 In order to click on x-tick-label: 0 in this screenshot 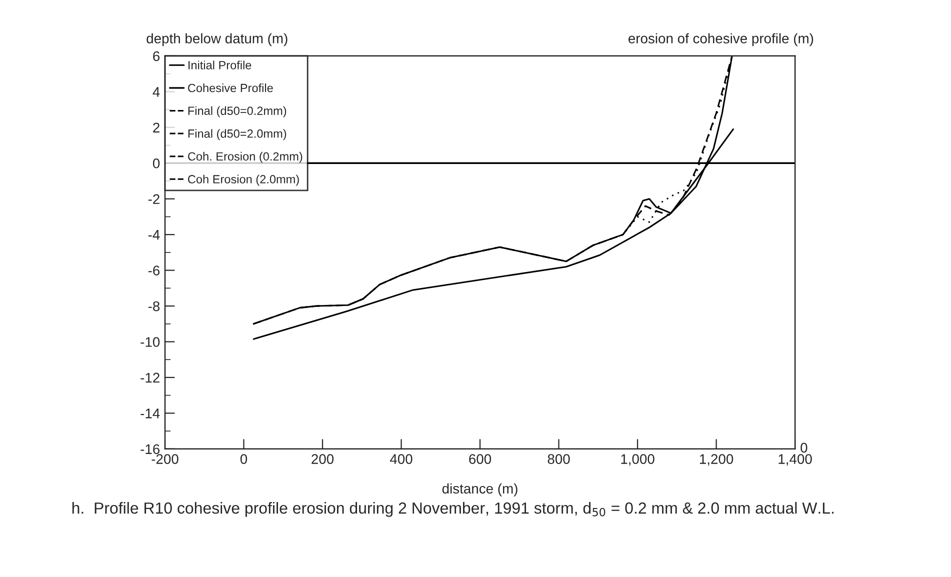, I will do `click(244, 459)`.